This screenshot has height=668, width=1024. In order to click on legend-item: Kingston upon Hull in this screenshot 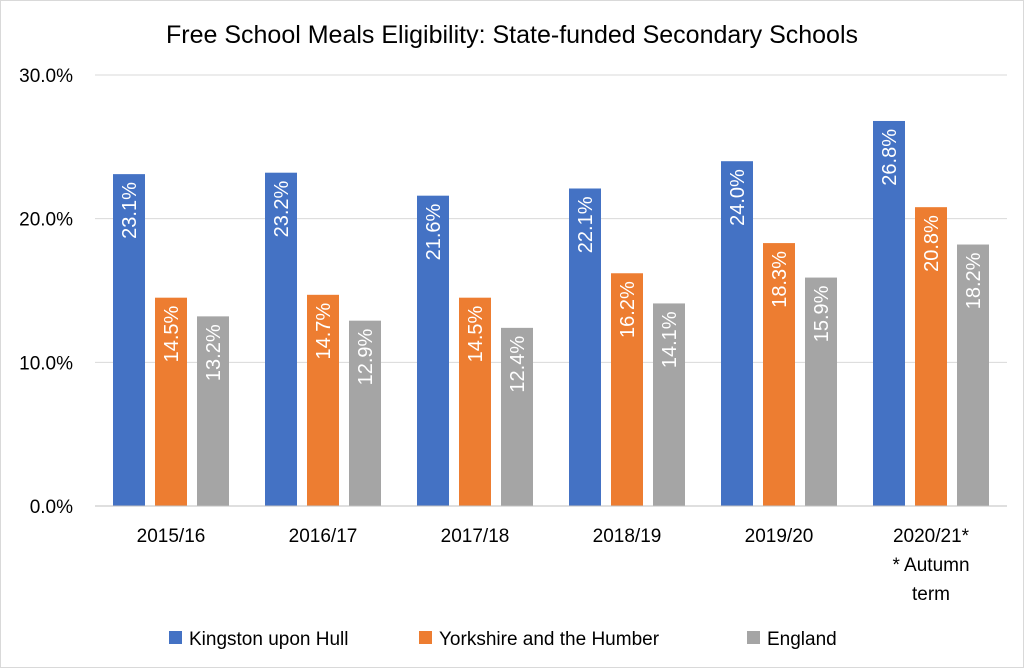, I will do `click(259, 639)`.